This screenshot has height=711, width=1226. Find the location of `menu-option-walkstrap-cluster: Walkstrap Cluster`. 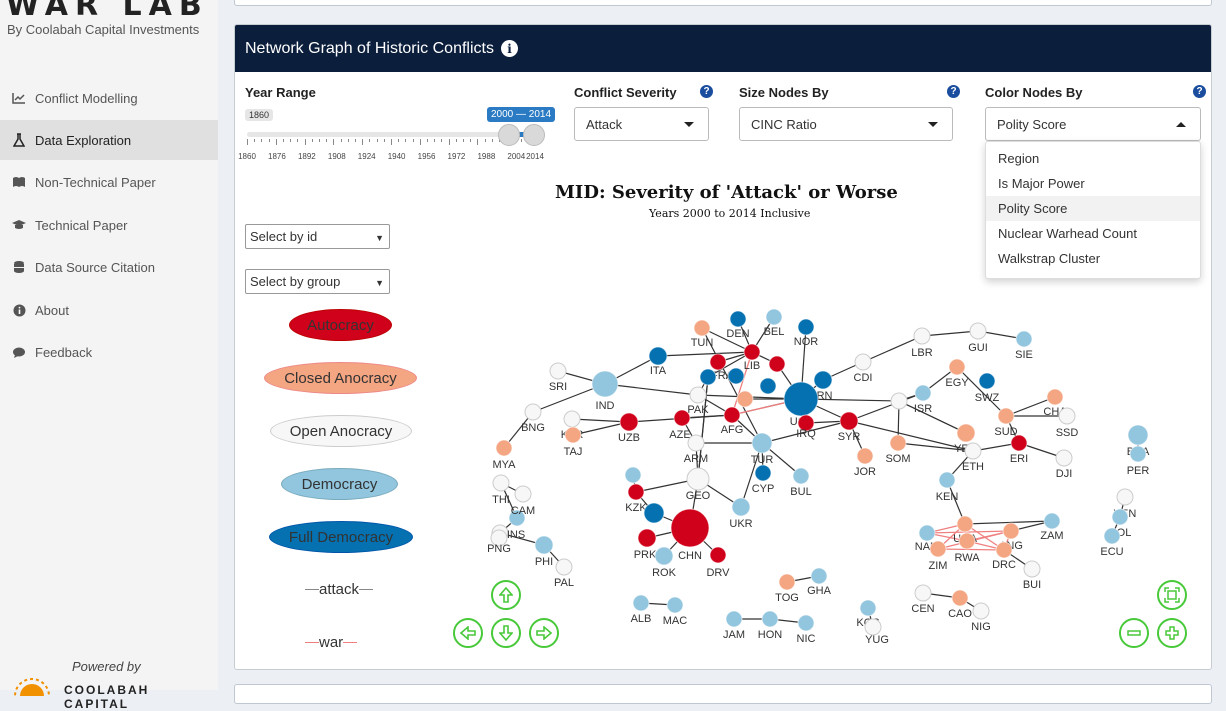

menu-option-walkstrap-cluster: Walkstrap Cluster is located at coordinates (1049, 258).